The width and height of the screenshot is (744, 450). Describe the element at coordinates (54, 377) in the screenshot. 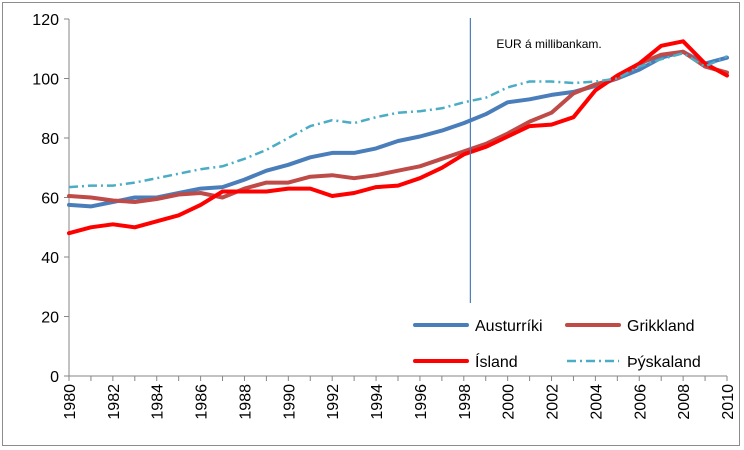

I see `y-tick-label: 0` at that location.